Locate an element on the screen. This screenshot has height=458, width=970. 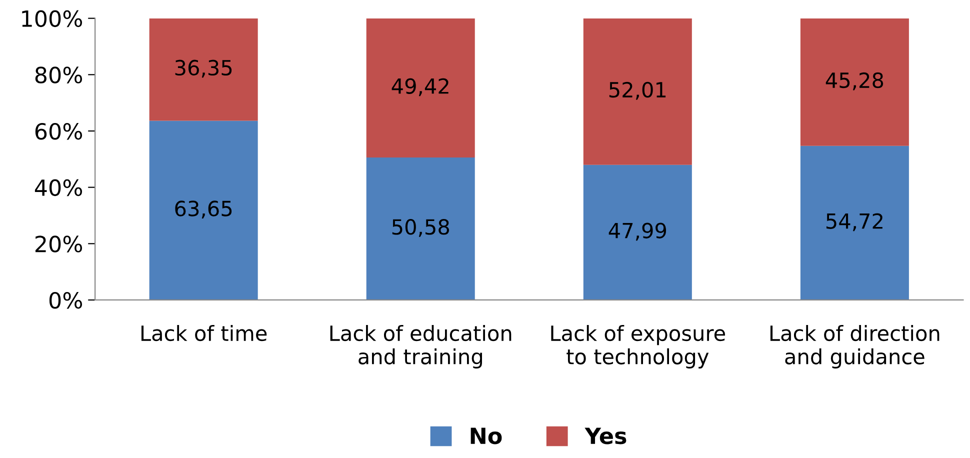
data-label: 49,42 is located at coordinates (420, 87).